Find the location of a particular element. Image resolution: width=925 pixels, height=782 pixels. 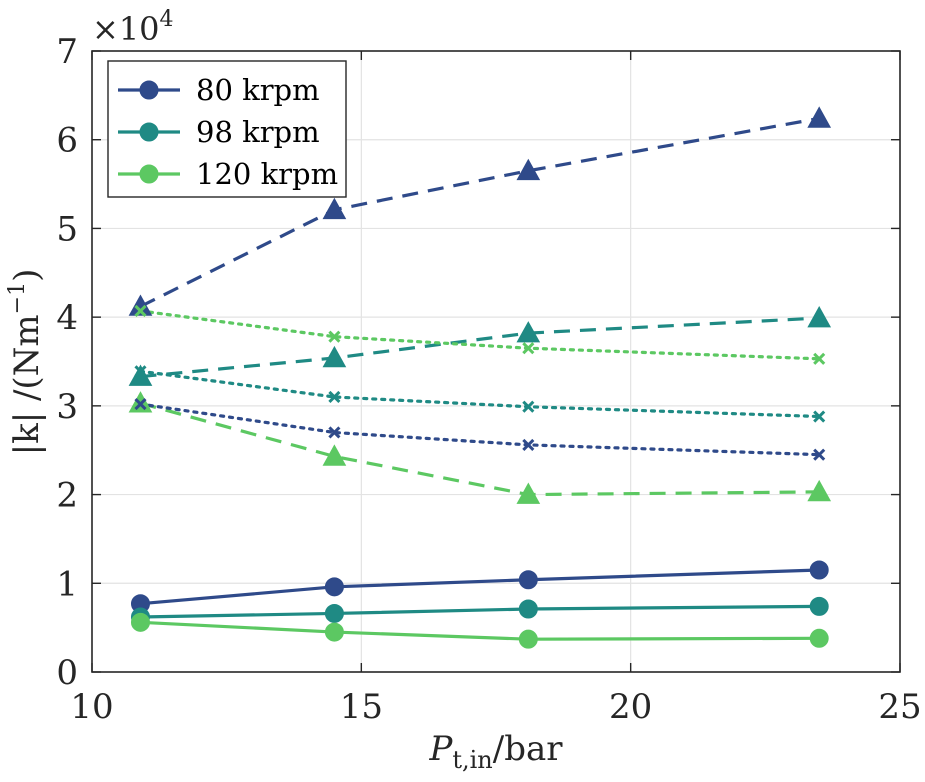

y-tick-label: 7 is located at coordinates (67, 52).